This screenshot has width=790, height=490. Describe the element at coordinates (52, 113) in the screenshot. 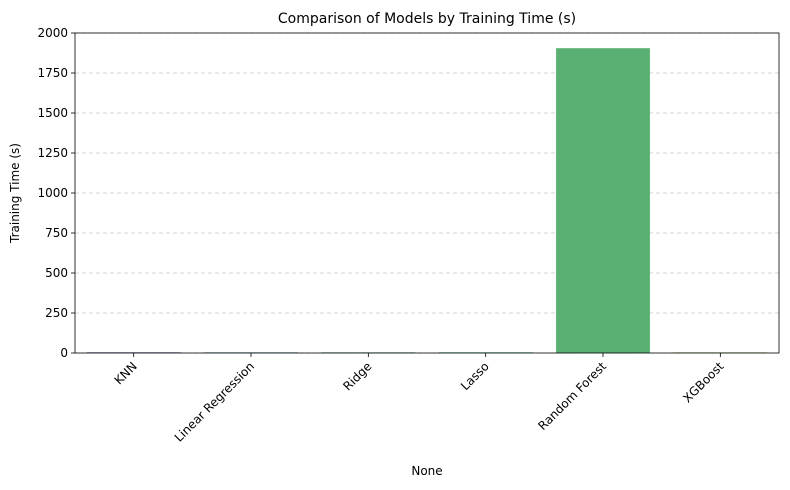

I see `y-tick-label: 1500` at that location.